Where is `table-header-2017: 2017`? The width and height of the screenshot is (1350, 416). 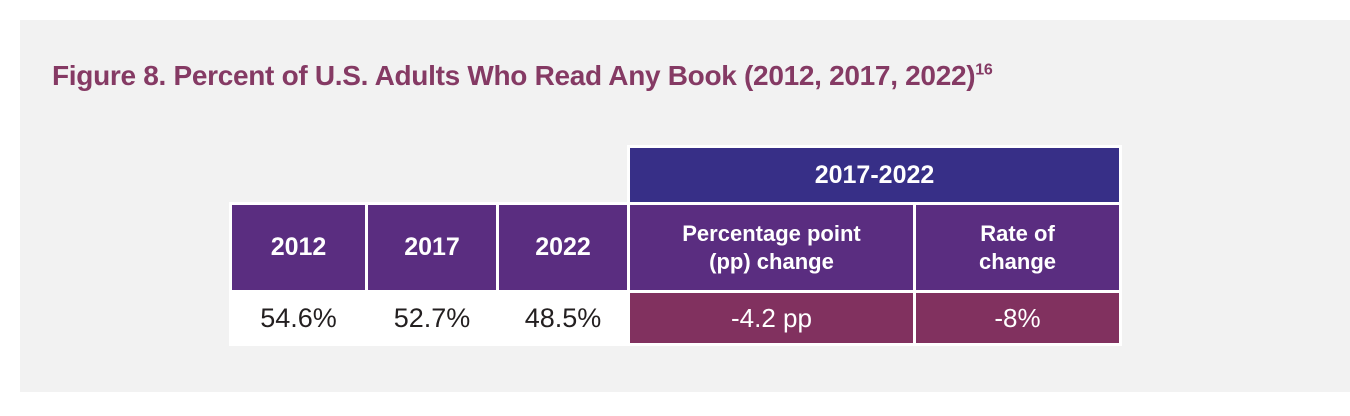 table-header-2017: 2017 is located at coordinates (432, 247).